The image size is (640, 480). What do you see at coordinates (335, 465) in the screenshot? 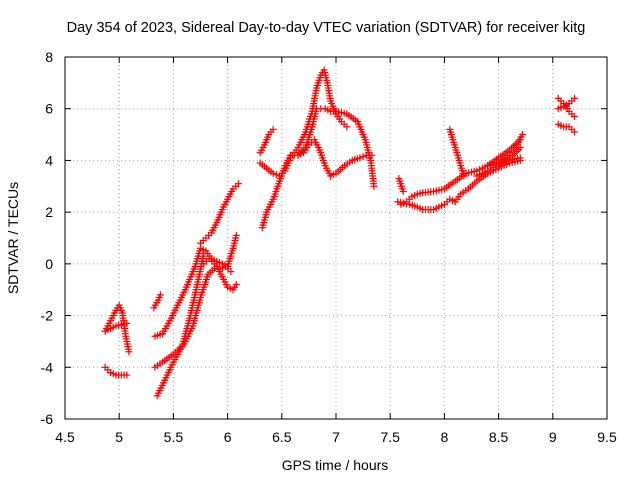
I see `x-axis-label: GPS time / hours` at bounding box center [335, 465].